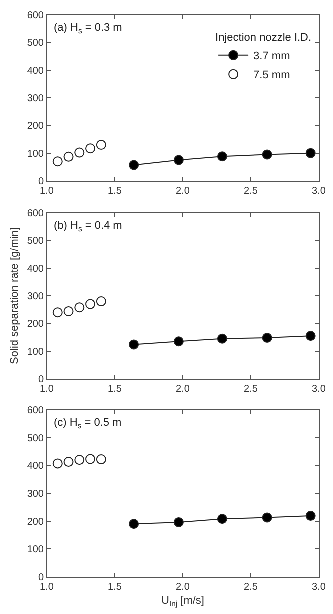 This screenshot has height=614, width=333. What do you see at coordinates (88, 423) in the screenshot?
I see `annotation: (c) H$_{s}$ = 0.5 m` at bounding box center [88, 423].